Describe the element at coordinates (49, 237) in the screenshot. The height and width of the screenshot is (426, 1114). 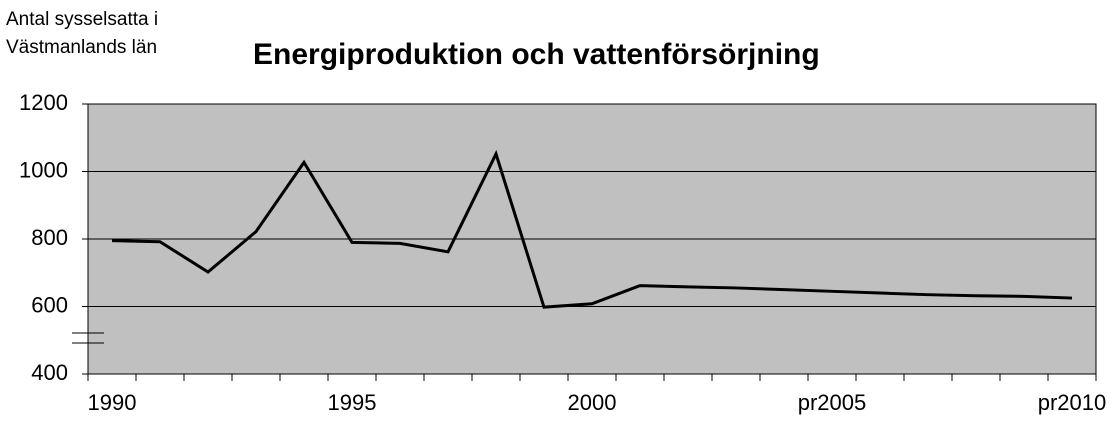
I see `y-tick-label: 800` at that location.